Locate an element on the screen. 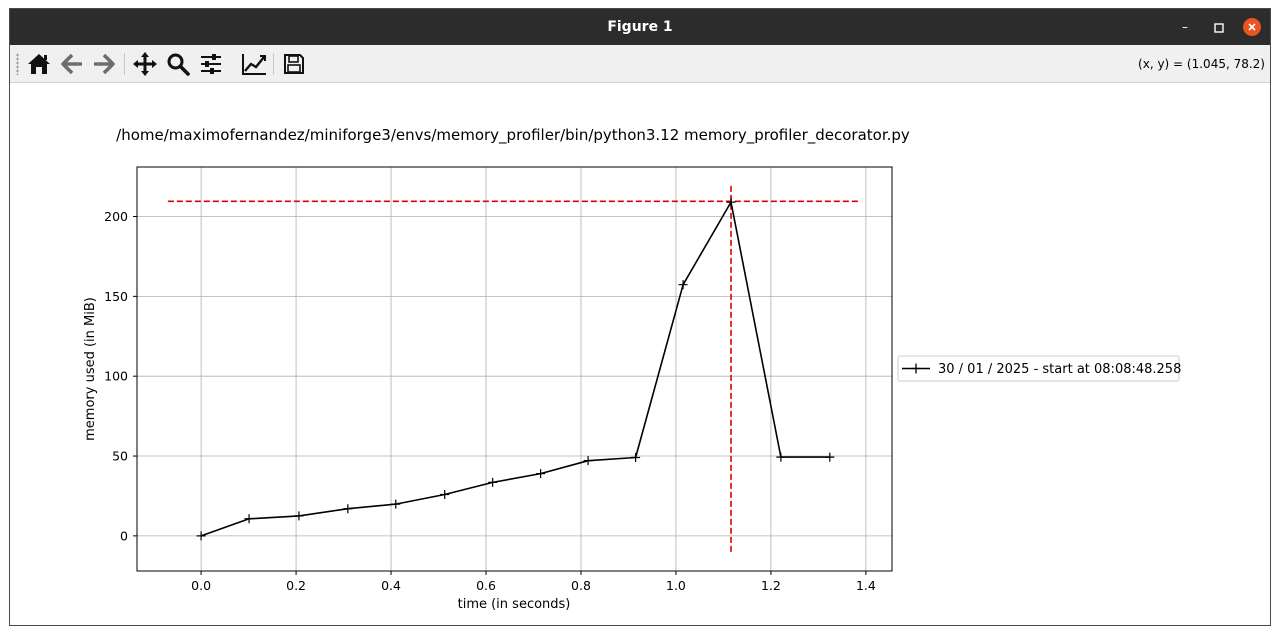  title-bar: Figure 1 – is located at coordinates (640, 27).